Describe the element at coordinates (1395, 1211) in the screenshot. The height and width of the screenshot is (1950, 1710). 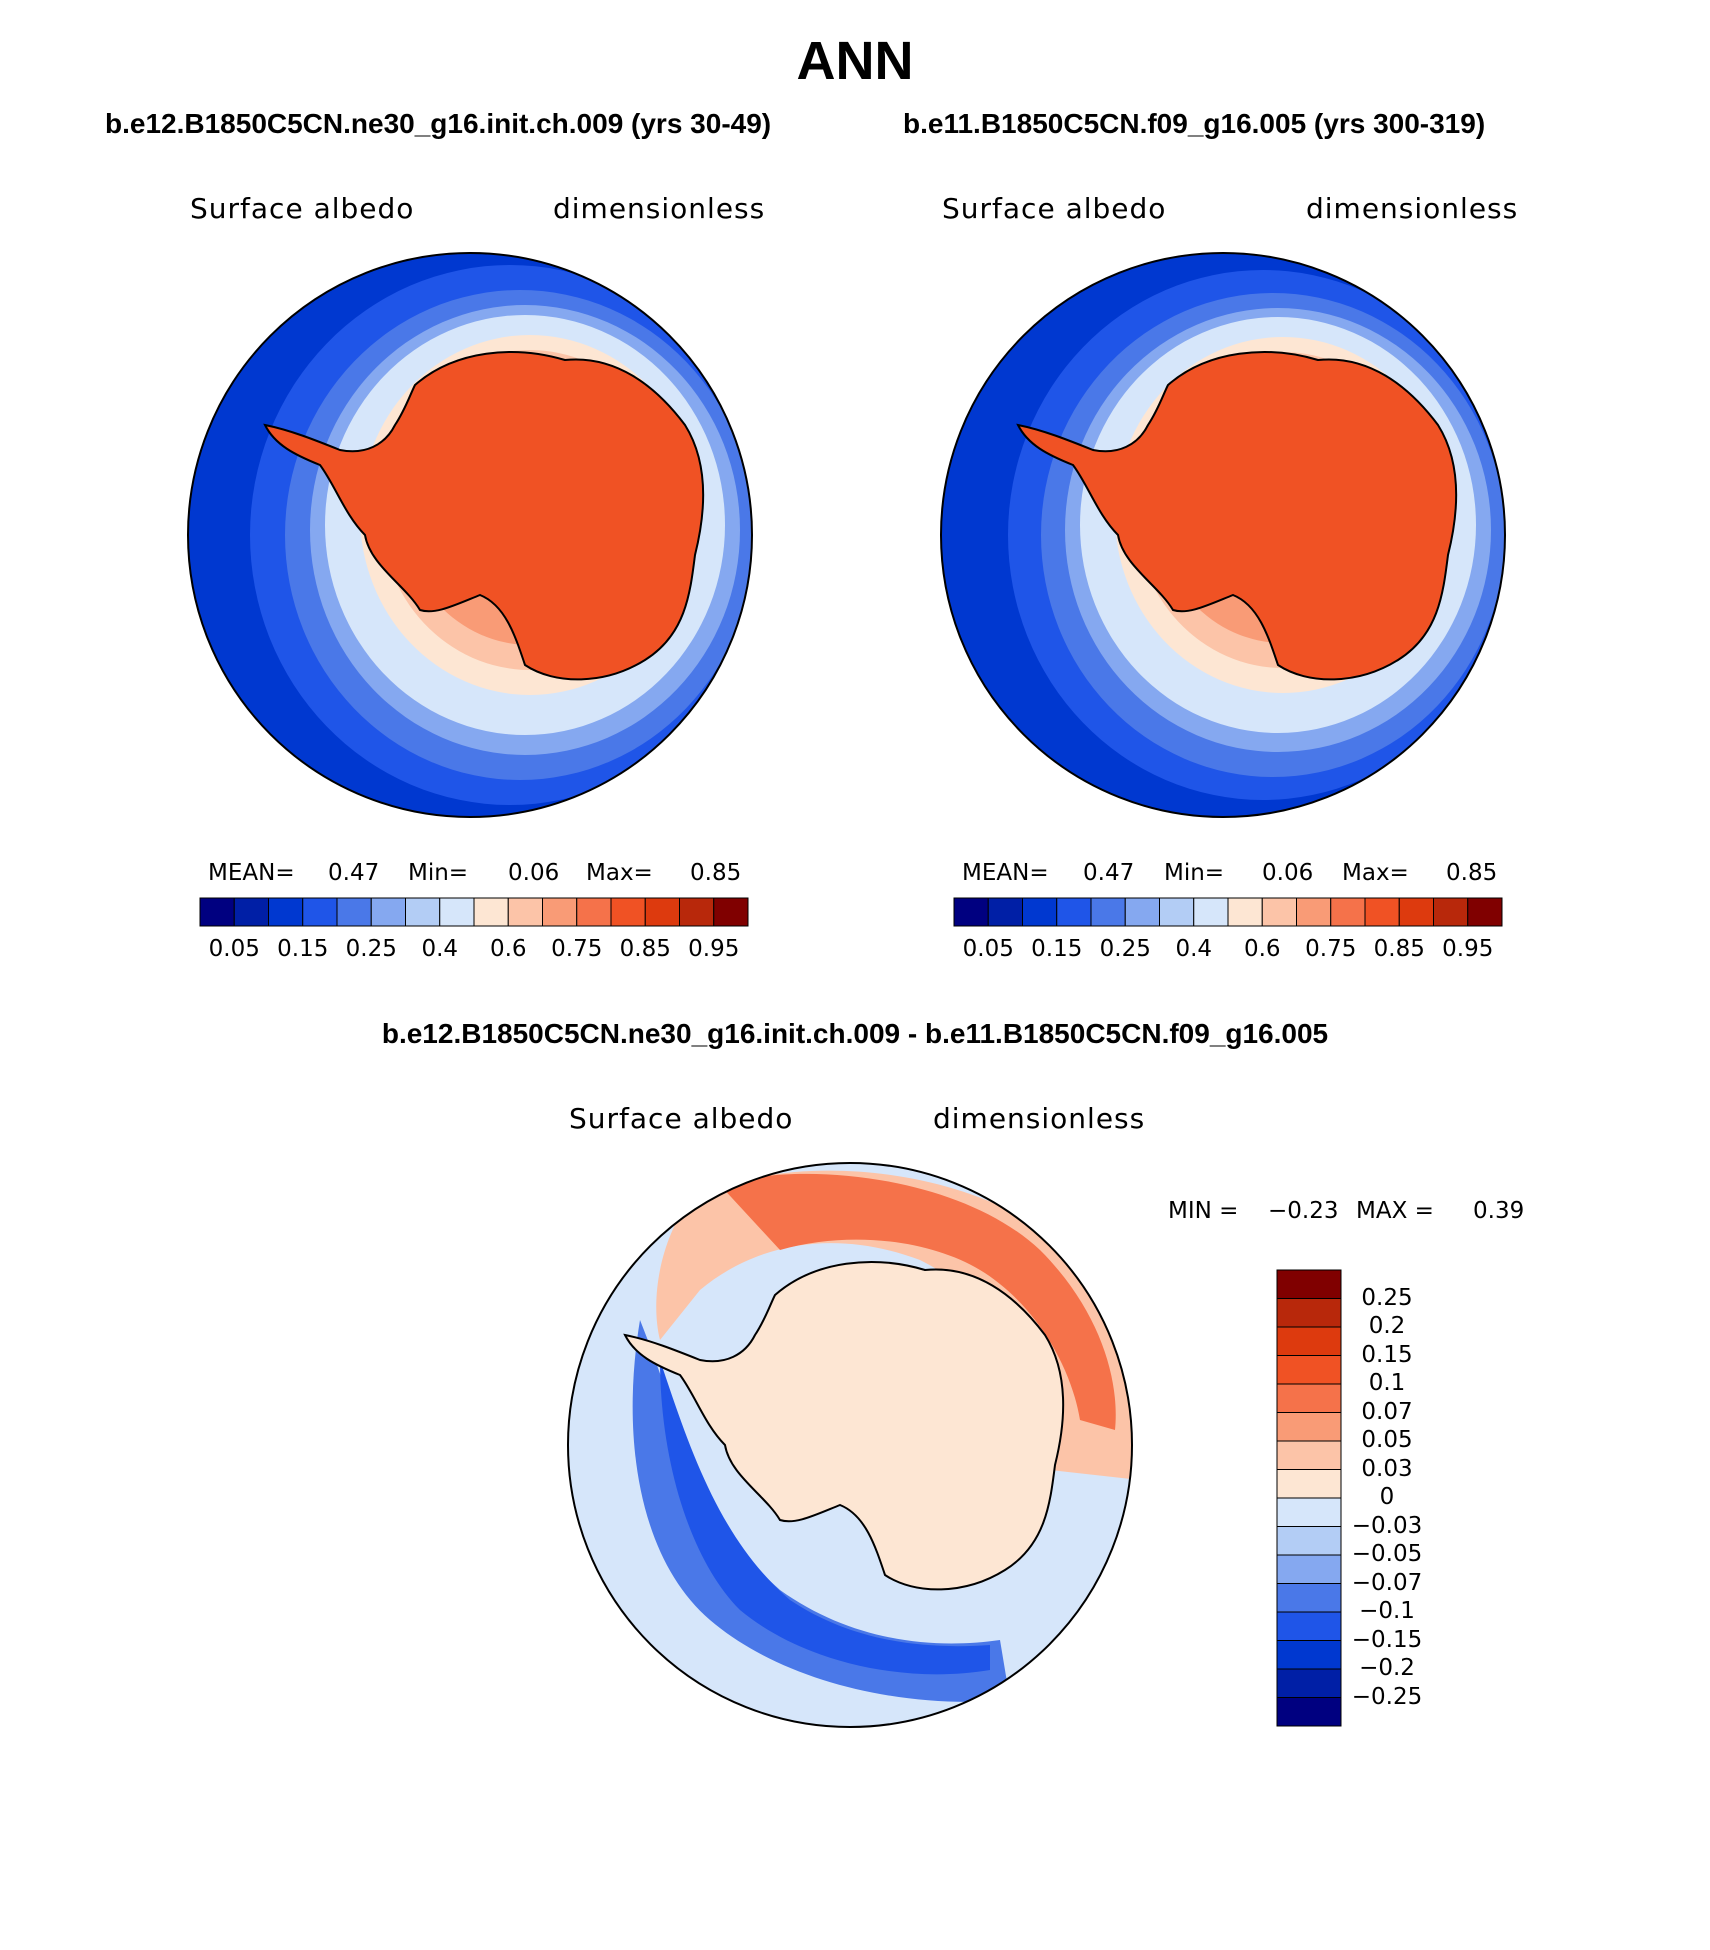
I see `difference-max-label: MAX =` at that location.